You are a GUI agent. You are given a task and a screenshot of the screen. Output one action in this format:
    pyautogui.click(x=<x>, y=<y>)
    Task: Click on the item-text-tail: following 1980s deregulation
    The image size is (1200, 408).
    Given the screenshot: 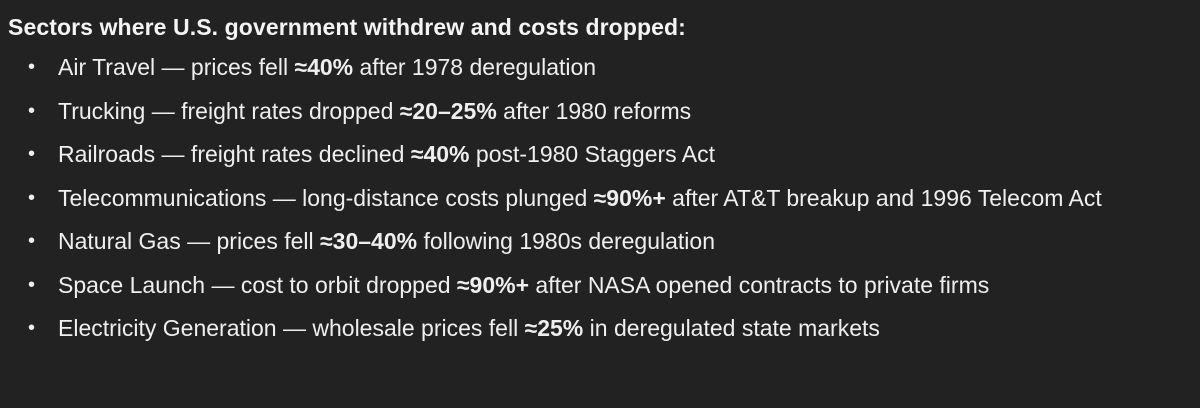 What is the action you would take?
    pyautogui.click(x=566, y=241)
    